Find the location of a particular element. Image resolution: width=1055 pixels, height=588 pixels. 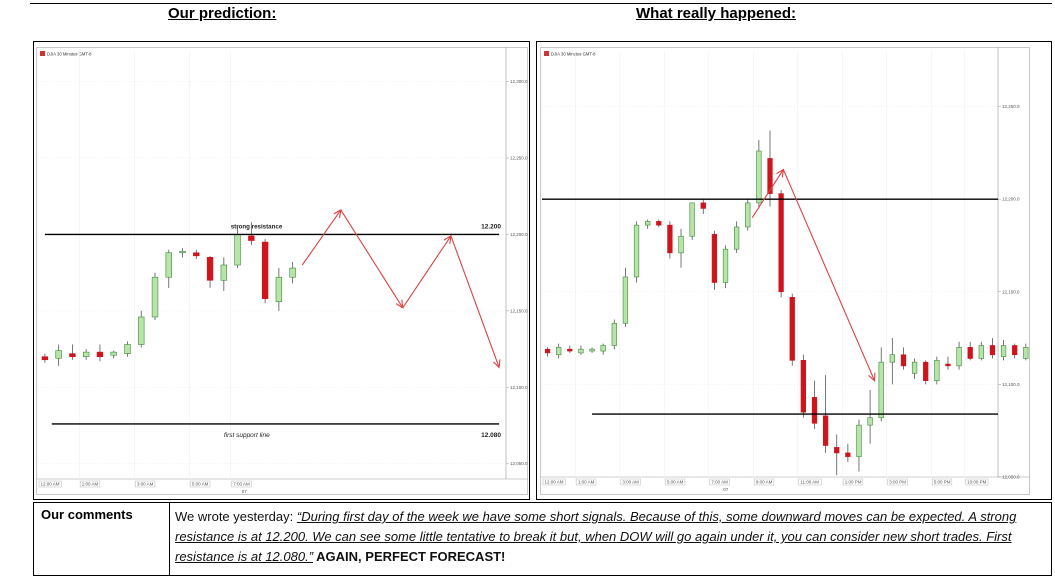

x-tick-label: 9:00 AM is located at coordinates (764, 482).